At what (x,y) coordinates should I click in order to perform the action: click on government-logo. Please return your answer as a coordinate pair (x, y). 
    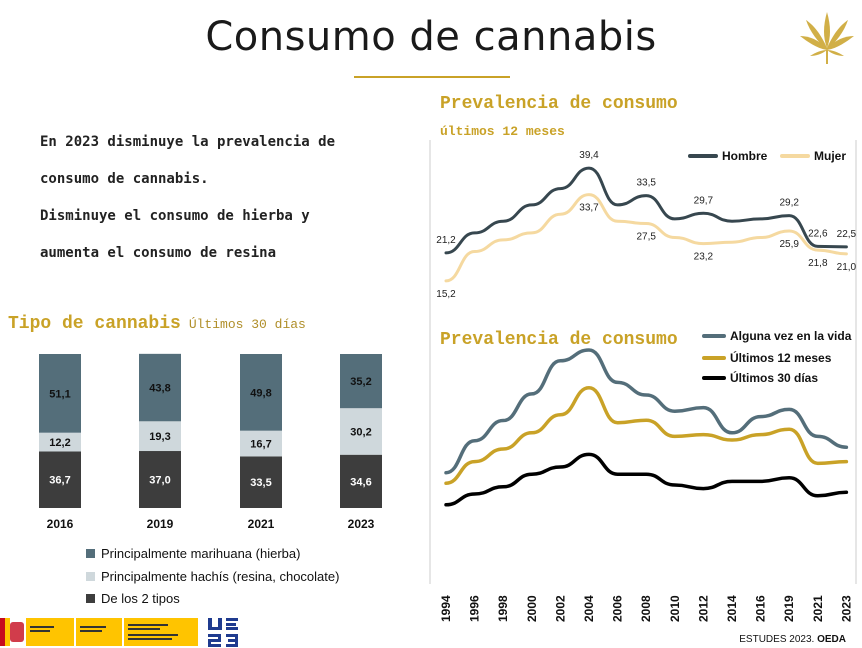
    Looking at the image, I should click on (99, 632).